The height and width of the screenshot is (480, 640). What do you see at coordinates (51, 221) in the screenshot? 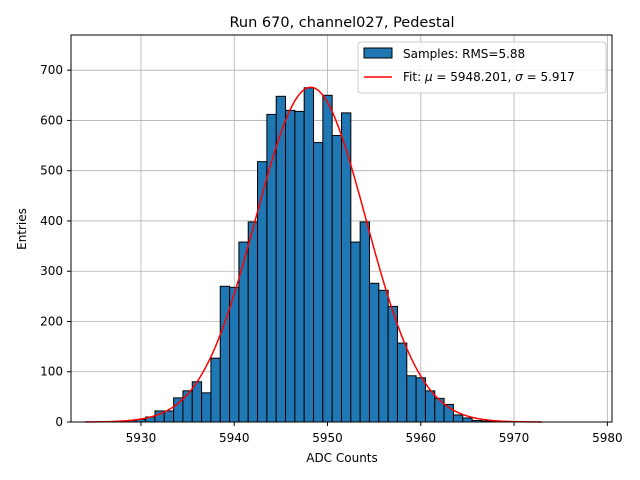
I see `y-tick-label: 400` at bounding box center [51, 221].